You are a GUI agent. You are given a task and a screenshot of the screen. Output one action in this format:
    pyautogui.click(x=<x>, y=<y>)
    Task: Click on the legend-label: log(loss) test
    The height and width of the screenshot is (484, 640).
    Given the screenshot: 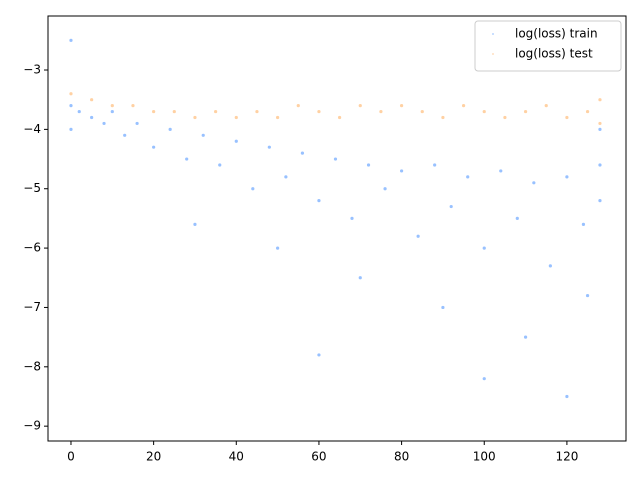 What is the action you would take?
    pyautogui.click(x=554, y=54)
    